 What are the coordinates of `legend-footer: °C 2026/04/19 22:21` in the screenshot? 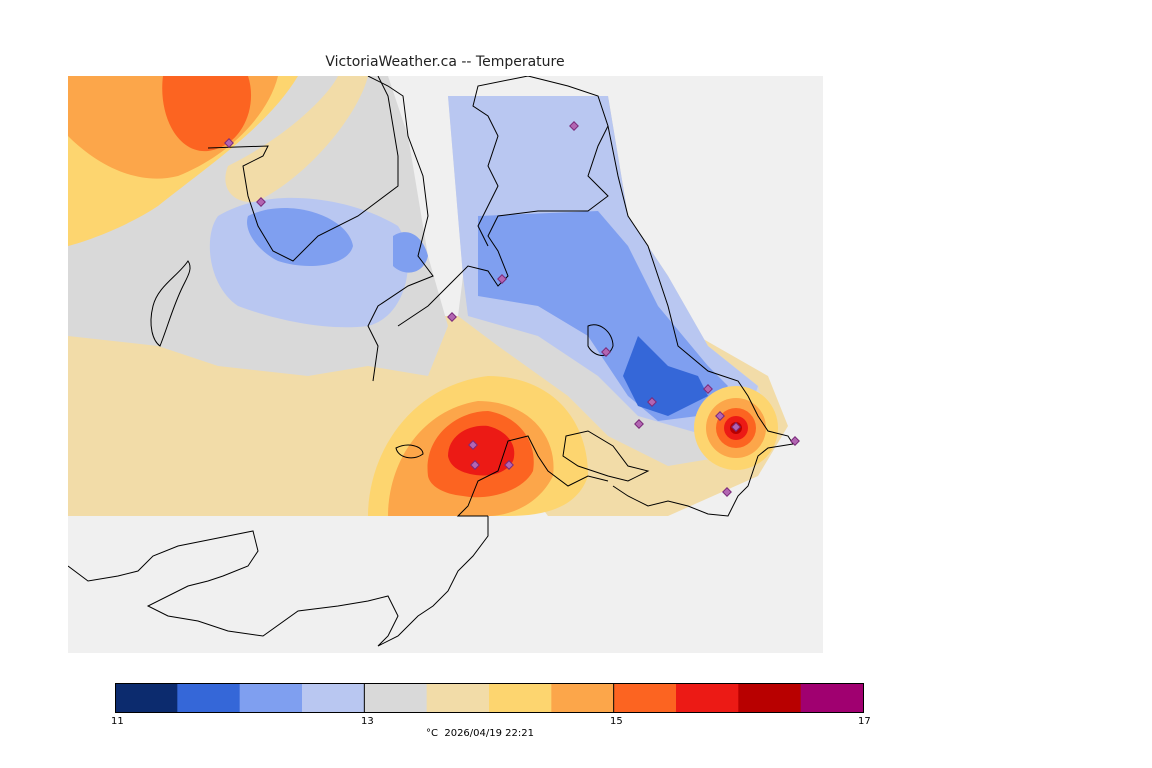 It's located at (480, 733).